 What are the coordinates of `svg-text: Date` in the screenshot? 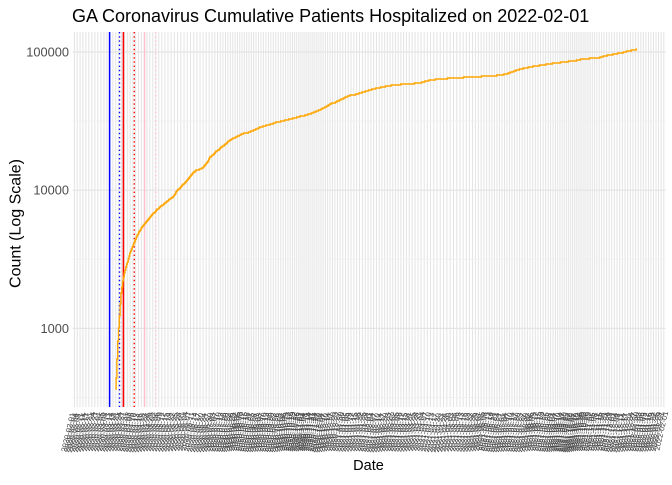 It's located at (368, 466).